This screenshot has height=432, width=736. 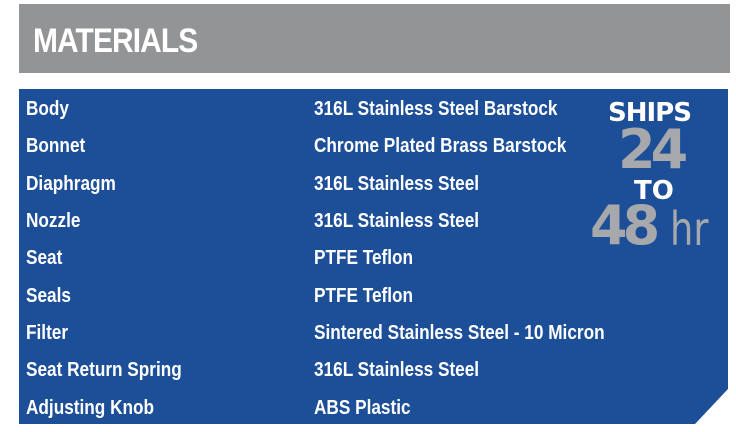 What do you see at coordinates (104, 370) in the screenshot?
I see `part-label: Seat Return Spring` at bounding box center [104, 370].